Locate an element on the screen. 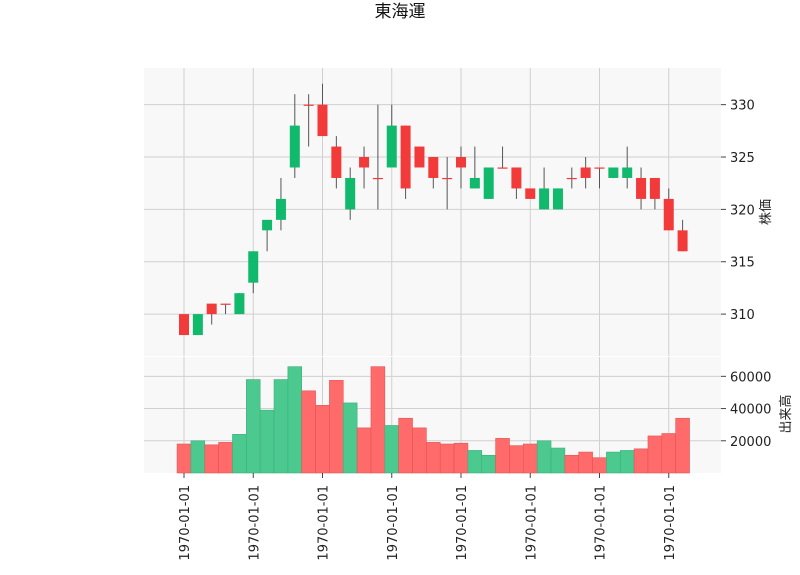 This screenshot has height=575, width=800. chart-title: 東海運 is located at coordinates (400, 12).